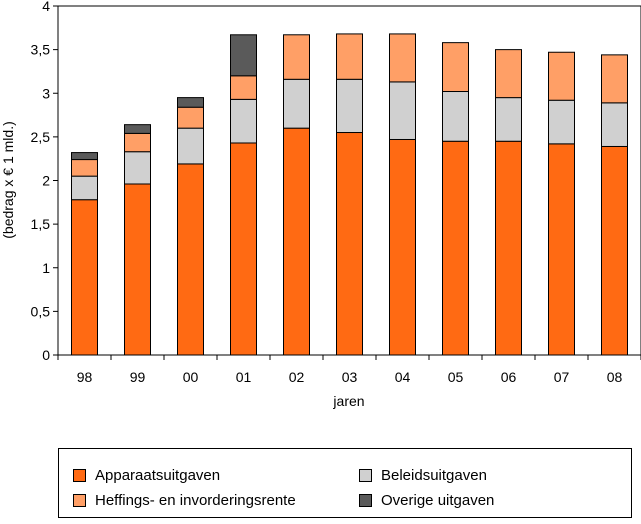 The height and width of the screenshot is (524, 641). Describe the element at coordinates (46, 268) in the screenshot. I see `y-tick-label: 1` at that location.